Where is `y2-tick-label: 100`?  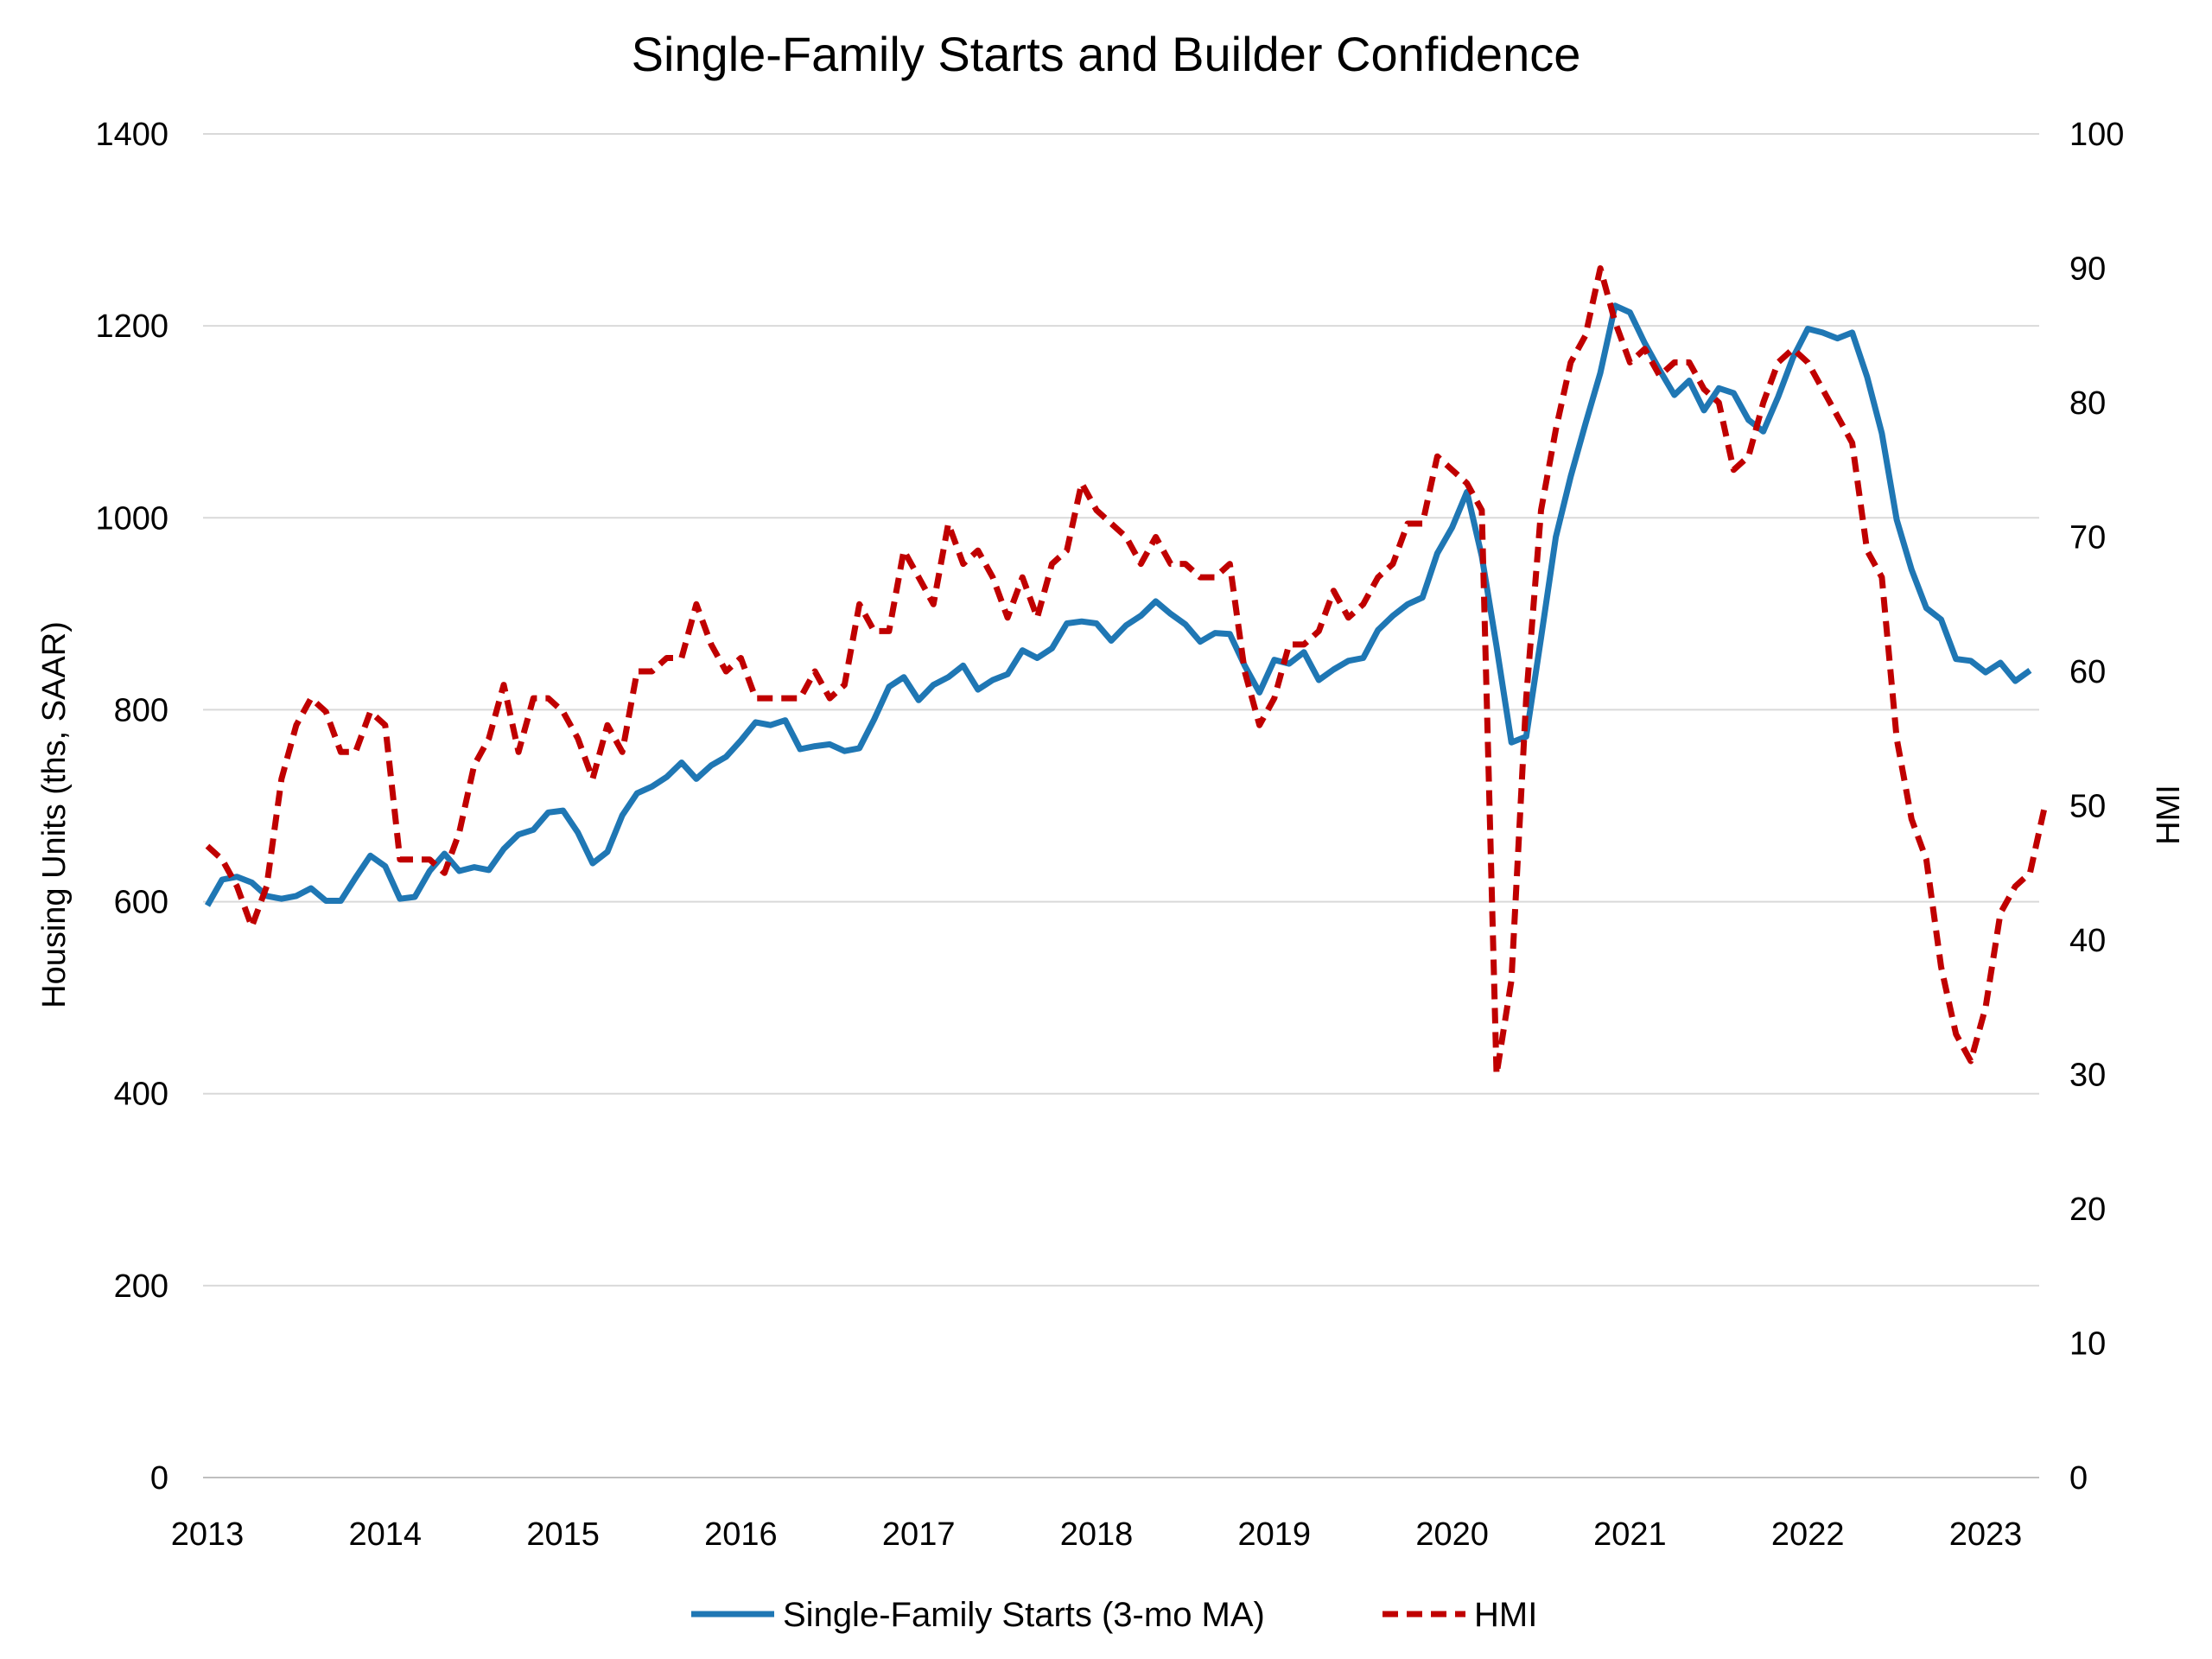
y2-tick-label: 100 is located at coordinates (2096, 135).